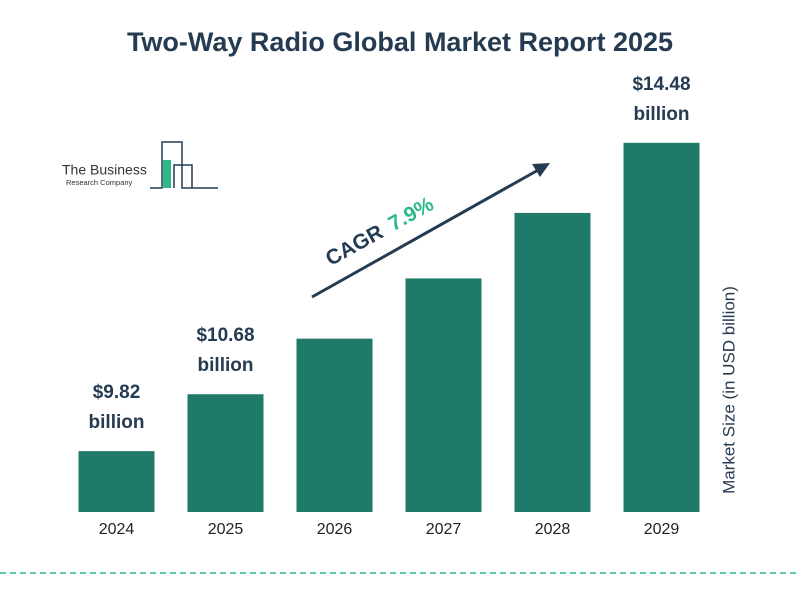  What do you see at coordinates (553, 529) in the screenshot?
I see `x-tick-label: 2028` at bounding box center [553, 529].